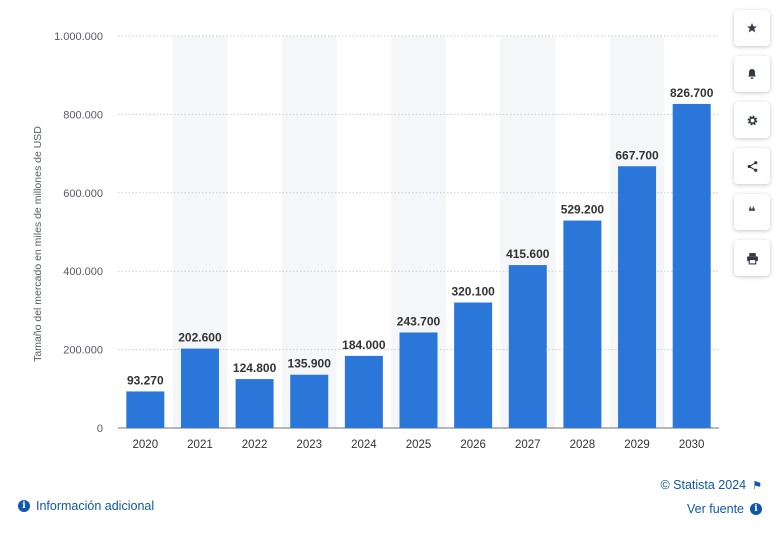  I want to click on notification-button, so click(752, 74).